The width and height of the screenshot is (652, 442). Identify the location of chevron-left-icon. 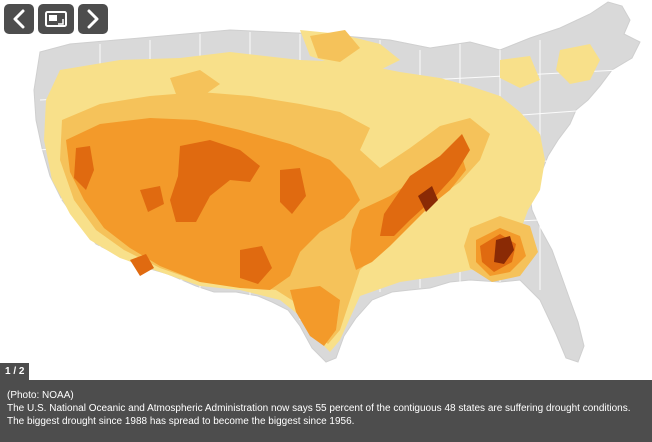
(19, 19).